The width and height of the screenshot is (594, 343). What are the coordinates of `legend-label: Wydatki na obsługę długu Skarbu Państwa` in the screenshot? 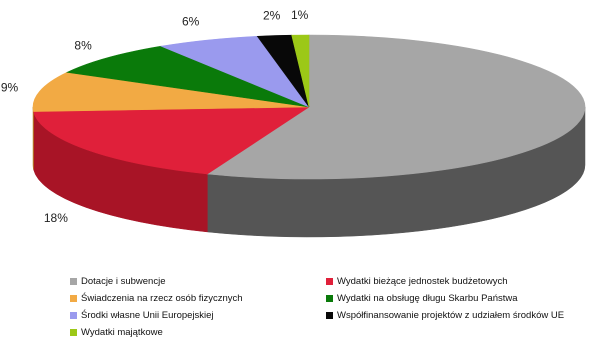 It's located at (427, 298).